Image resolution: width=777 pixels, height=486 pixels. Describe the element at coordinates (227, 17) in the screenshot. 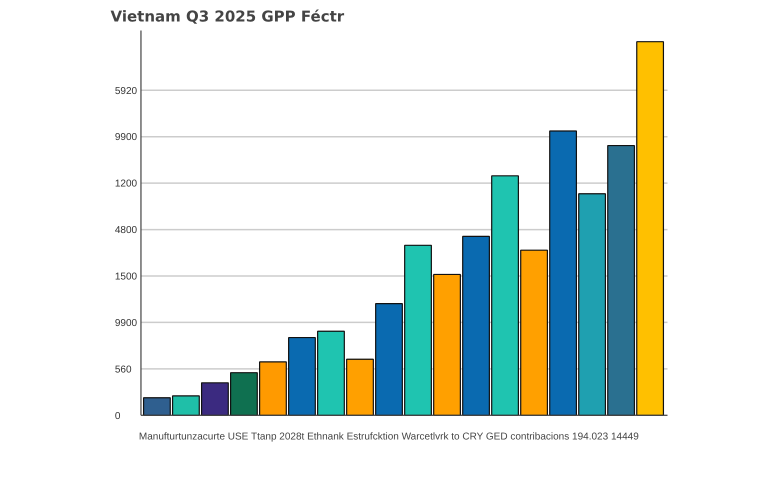

I see `chart-title: Vietnam Q3 2025 GPP Féctr` at that location.